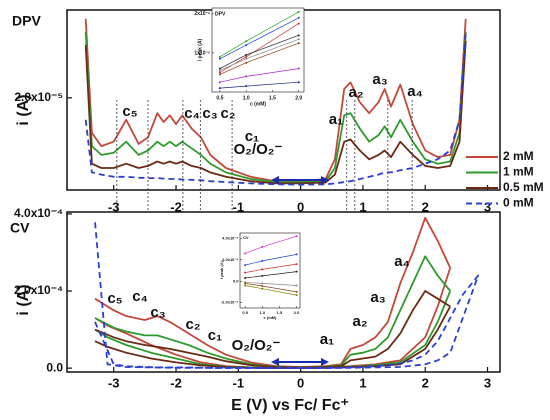 This screenshot has width=550, height=420. Describe the element at coordinates (518, 203) in the screenshot. I see `legend-label: 0 mM` at that location.